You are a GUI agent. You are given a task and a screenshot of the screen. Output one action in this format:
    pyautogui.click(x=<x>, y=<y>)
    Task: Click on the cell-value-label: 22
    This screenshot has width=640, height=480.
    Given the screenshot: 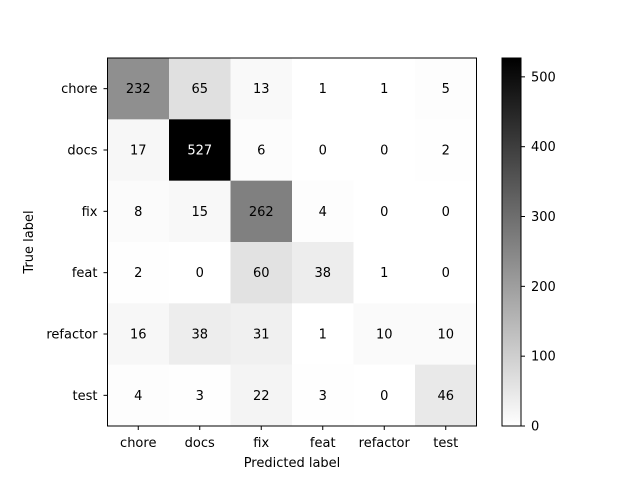 What is the action you would take?
    pyautogui.click(x=261, y=396)
    